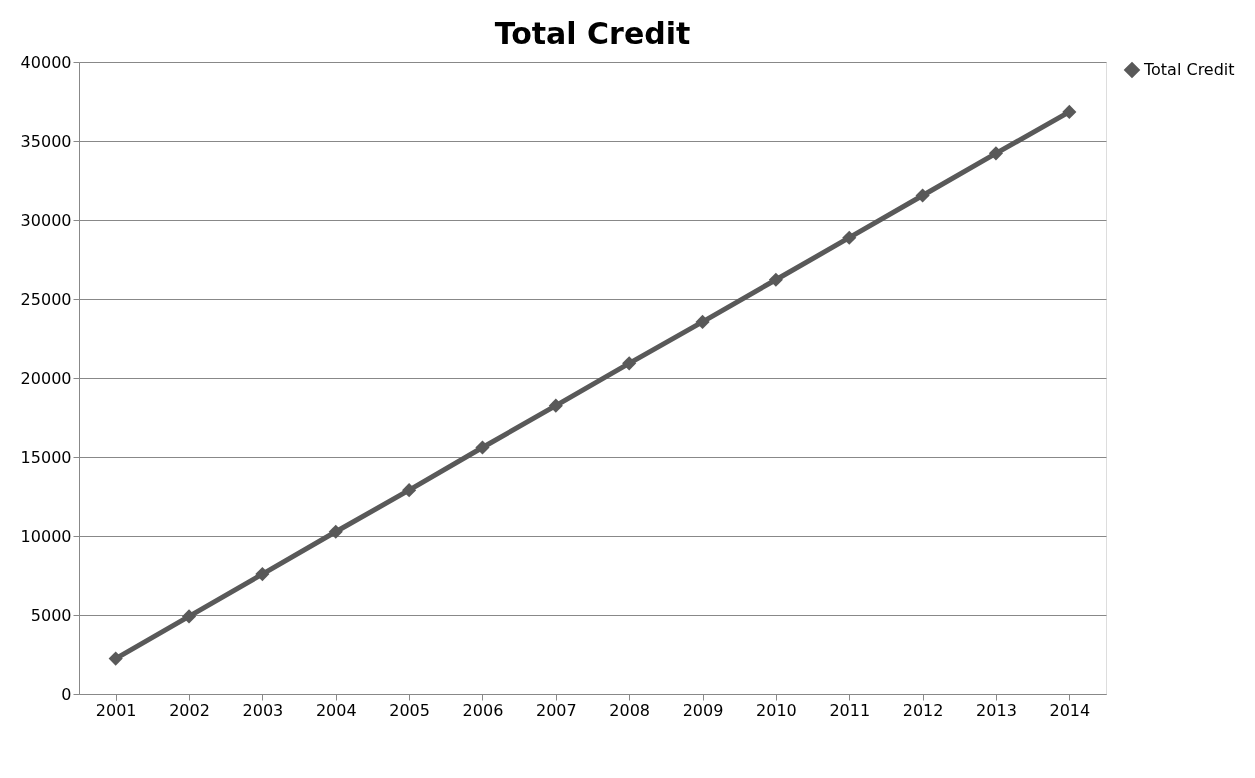  What do you see at coordinates (630, 710) in the screenshot?
I see `x-tick-label: 2008` at bounding box center [630, 710].